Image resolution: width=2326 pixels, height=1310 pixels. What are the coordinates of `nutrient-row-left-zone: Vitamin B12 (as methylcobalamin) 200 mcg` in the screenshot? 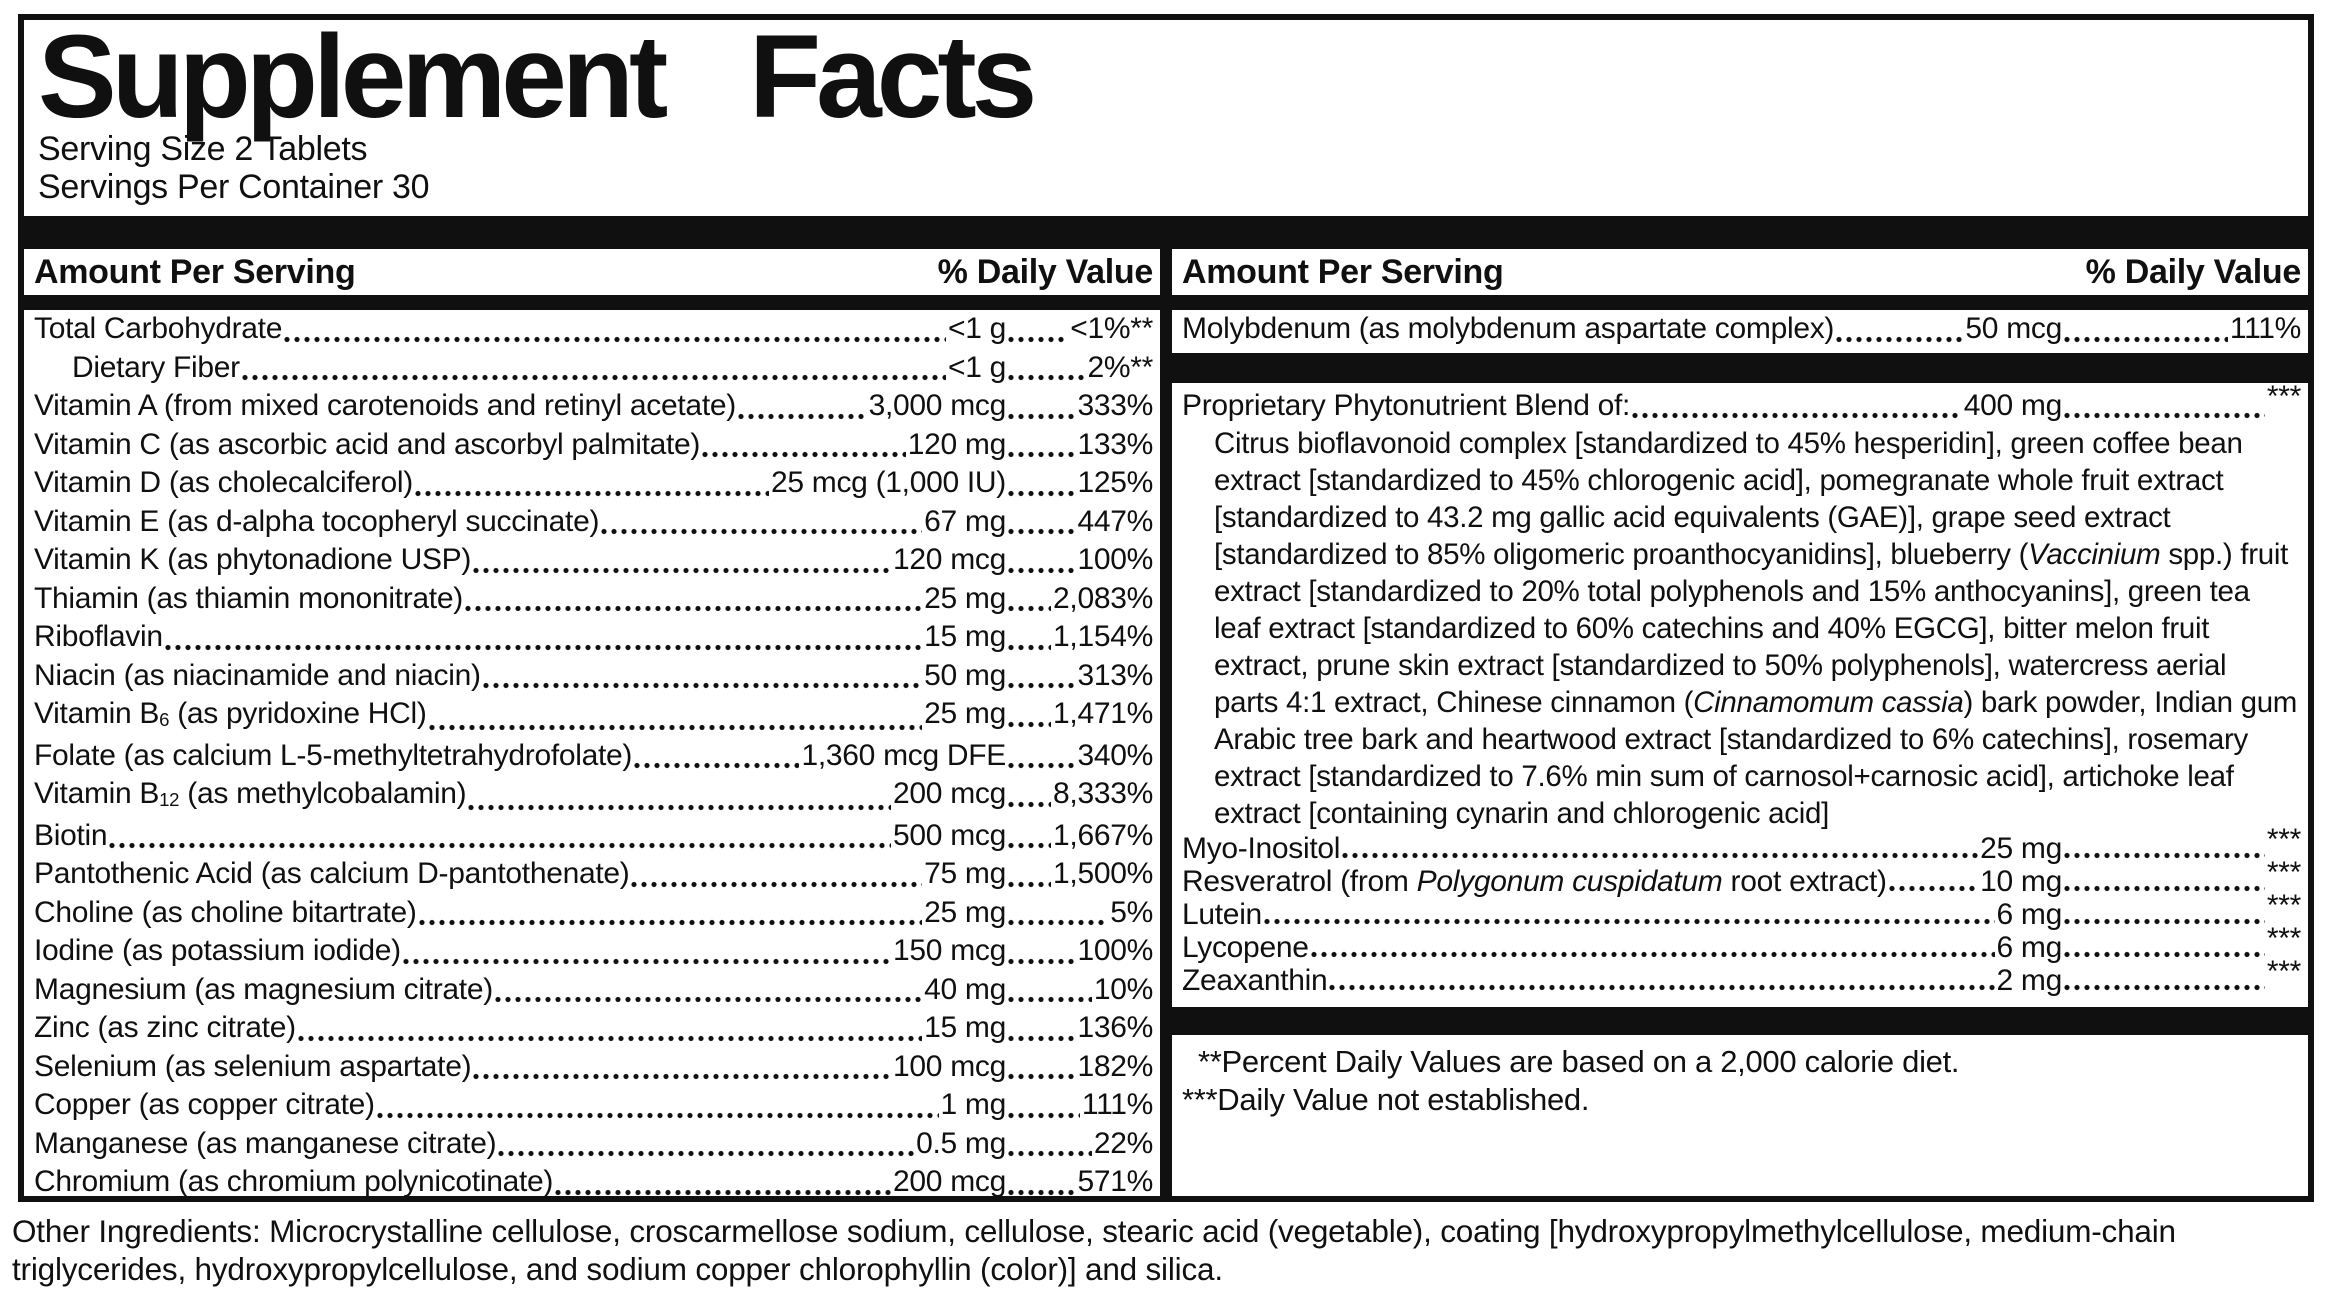 It's located at (520, 796).